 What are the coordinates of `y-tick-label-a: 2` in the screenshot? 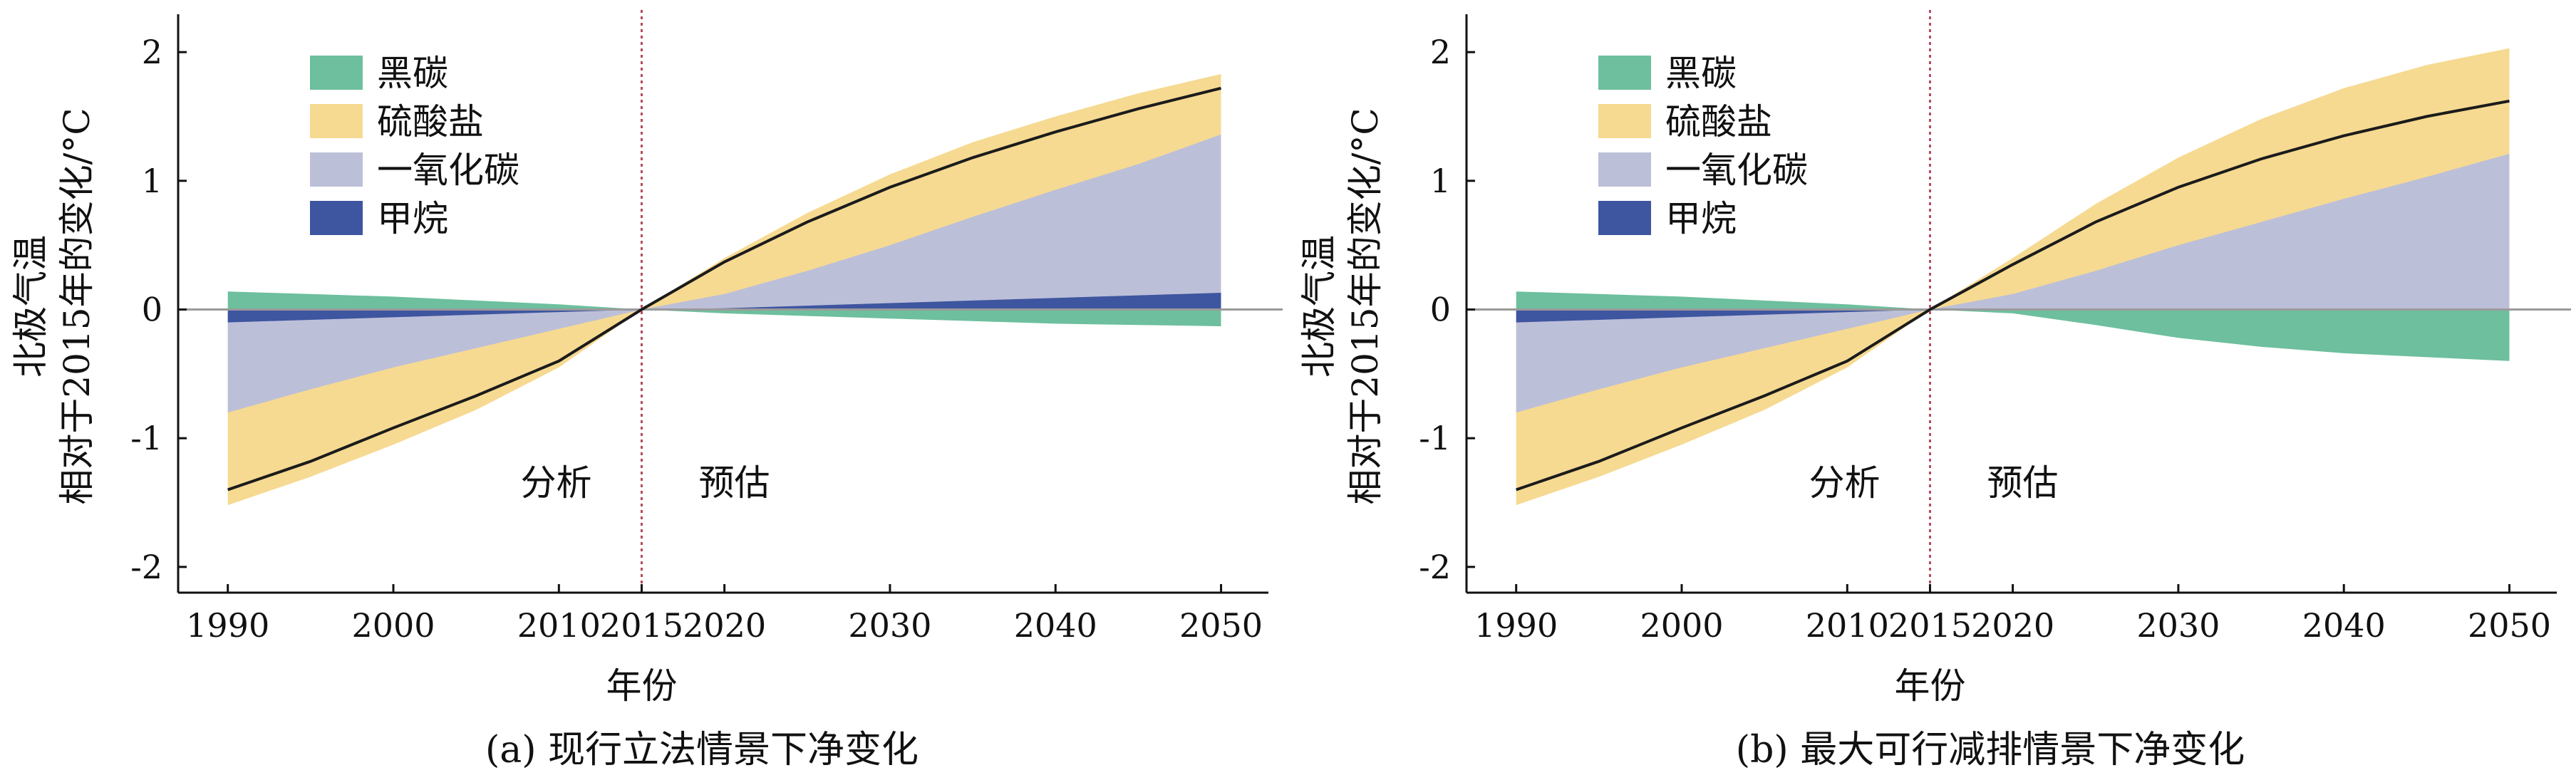 It's located at (152, 52).